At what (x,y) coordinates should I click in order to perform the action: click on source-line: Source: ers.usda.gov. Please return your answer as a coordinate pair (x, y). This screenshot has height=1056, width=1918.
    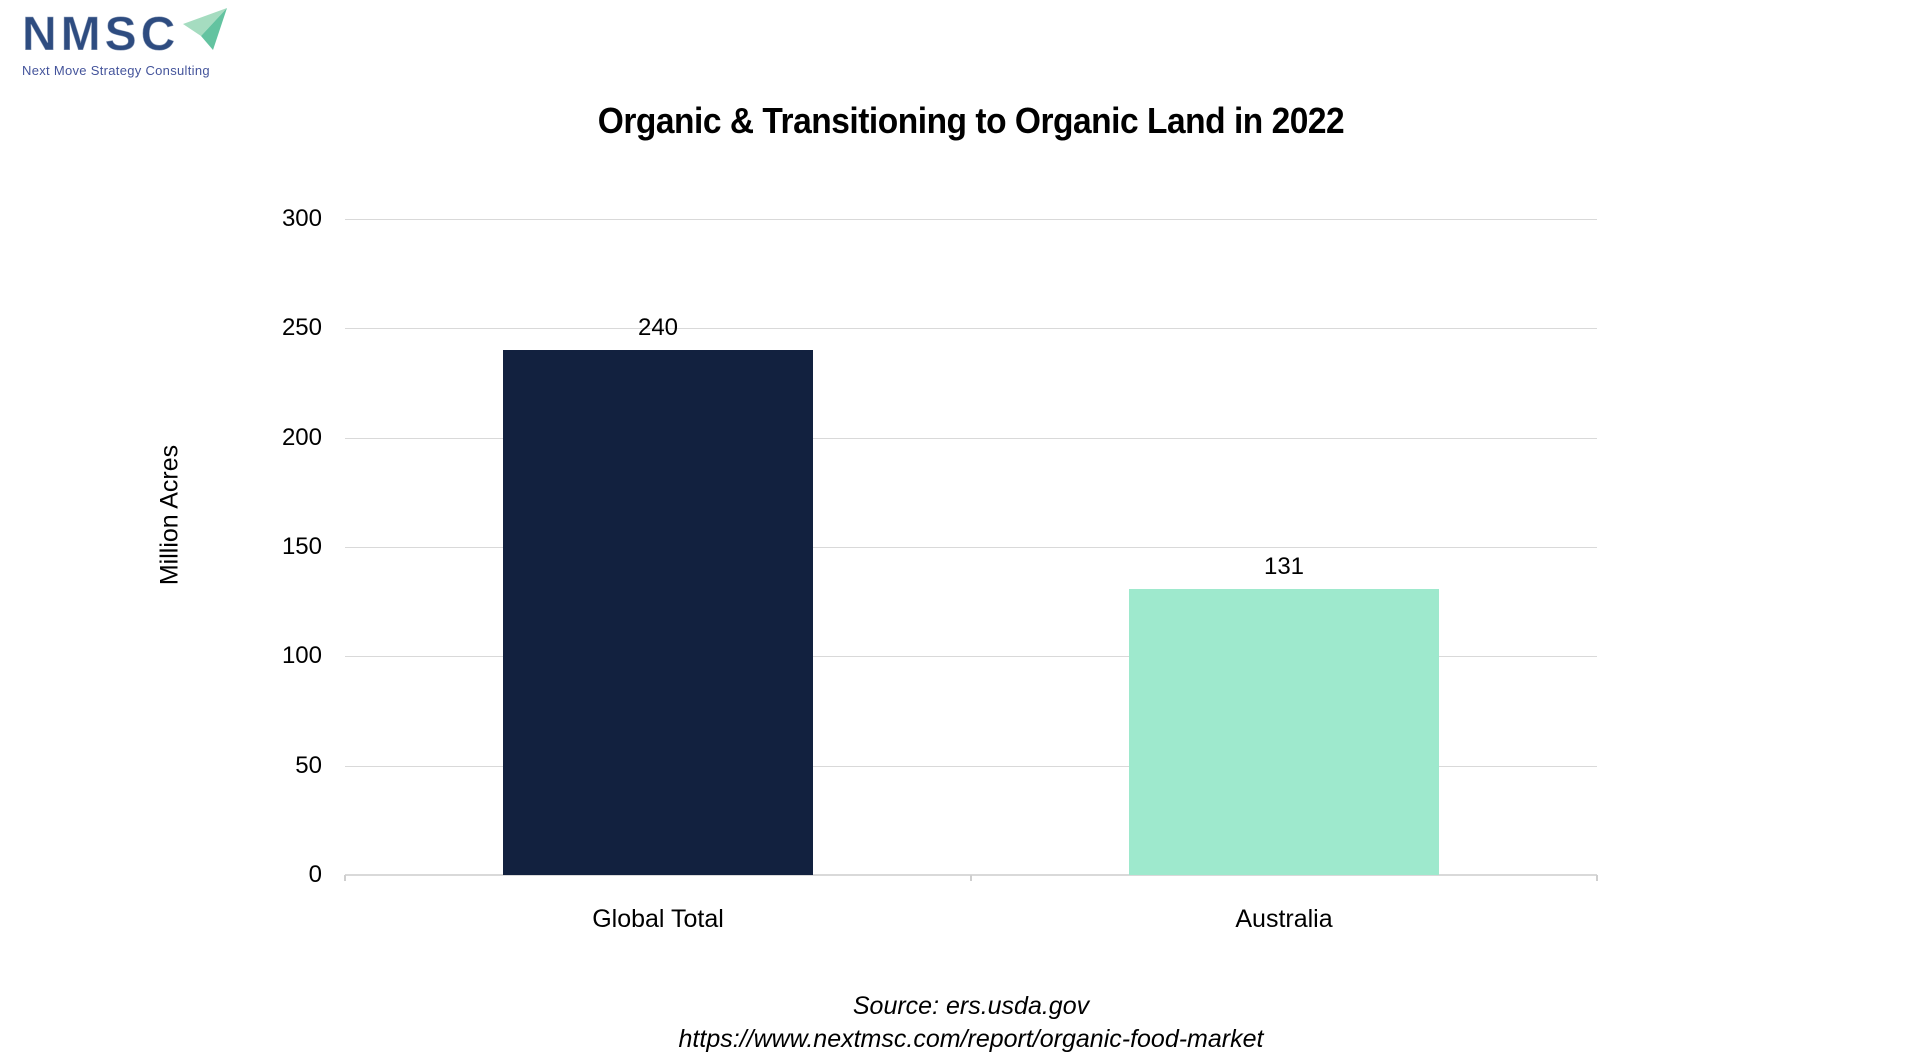
    Looking at the image, I should click on (971, 1006).